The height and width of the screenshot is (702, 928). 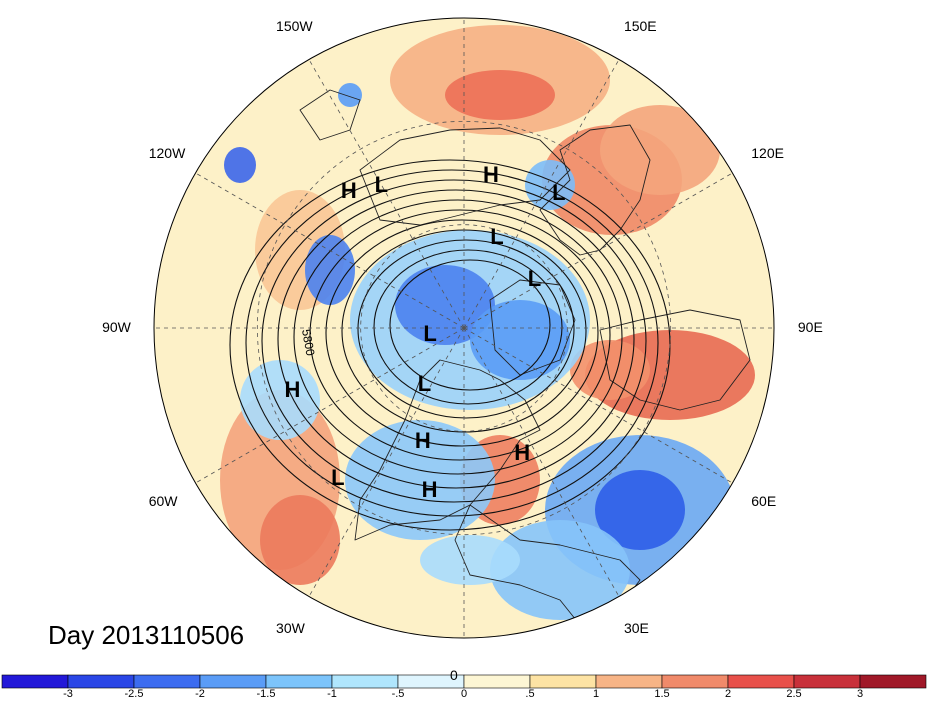 I want to click on colorbar-tick-label: -3, so click(x=68, y=694).